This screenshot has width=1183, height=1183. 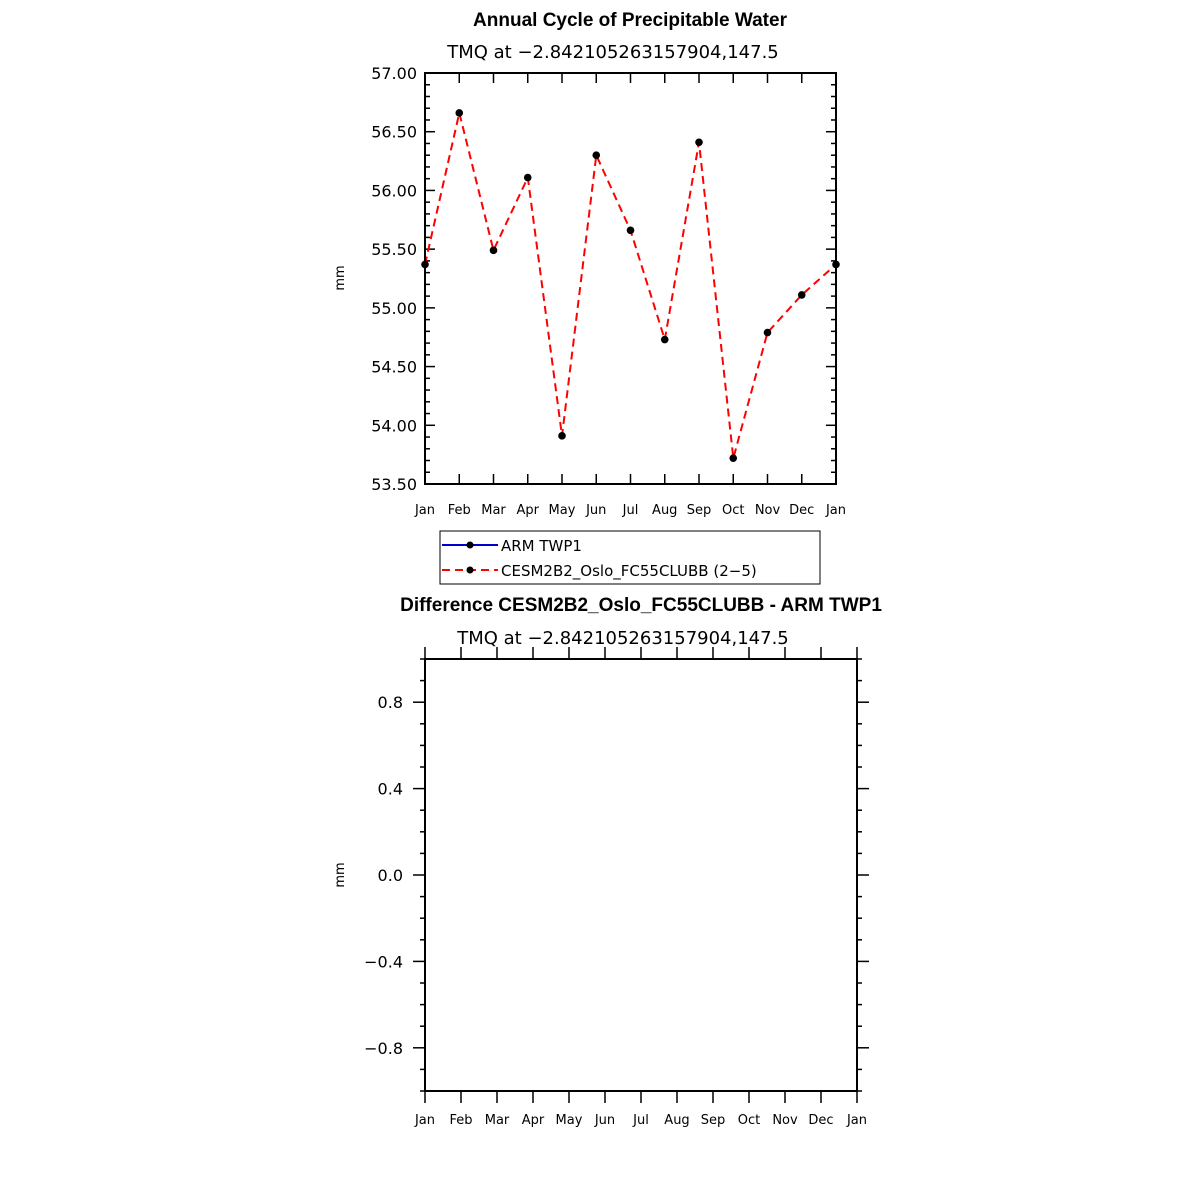 What do you see at coordinates (394, 249) in the screenshot?
I see `y-tick-label: 55.50` at bounding box center [394, 249].